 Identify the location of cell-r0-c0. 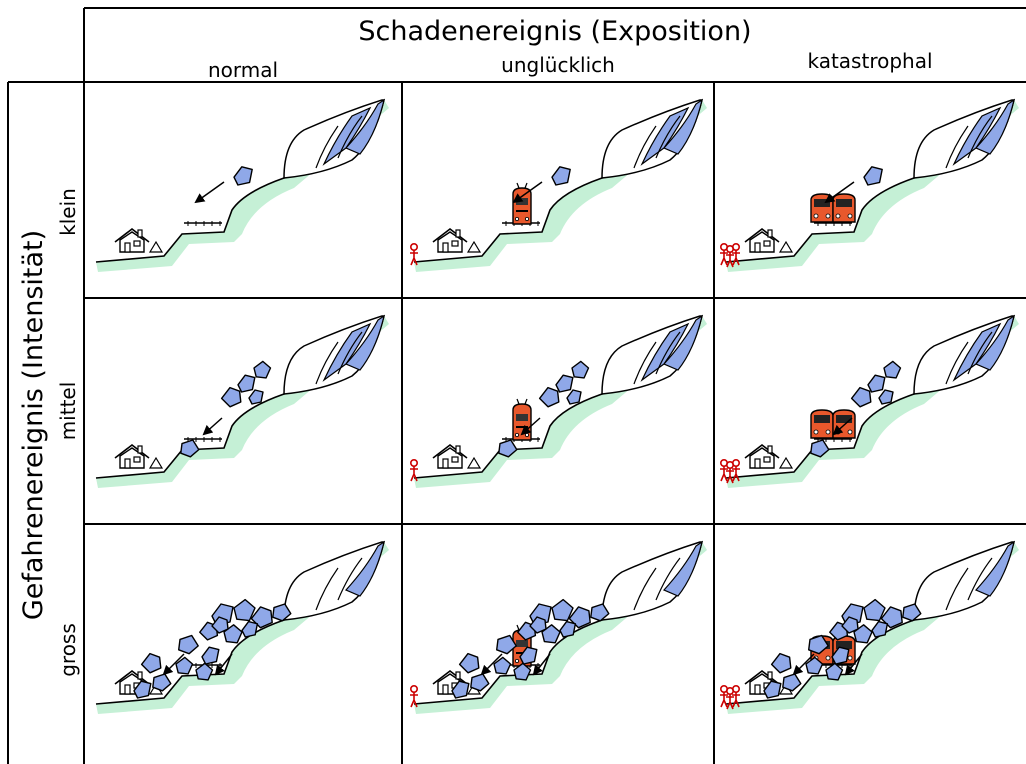
(242, 185).